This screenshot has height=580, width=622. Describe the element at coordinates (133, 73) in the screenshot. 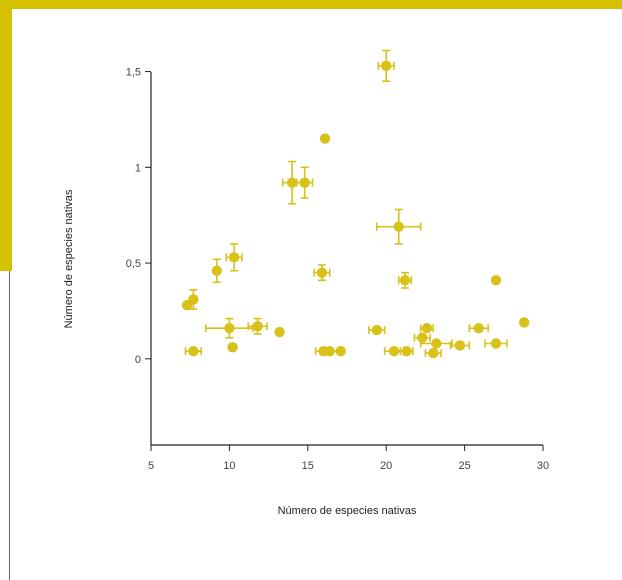

I see `y-tick-label: 1,5` at that location.